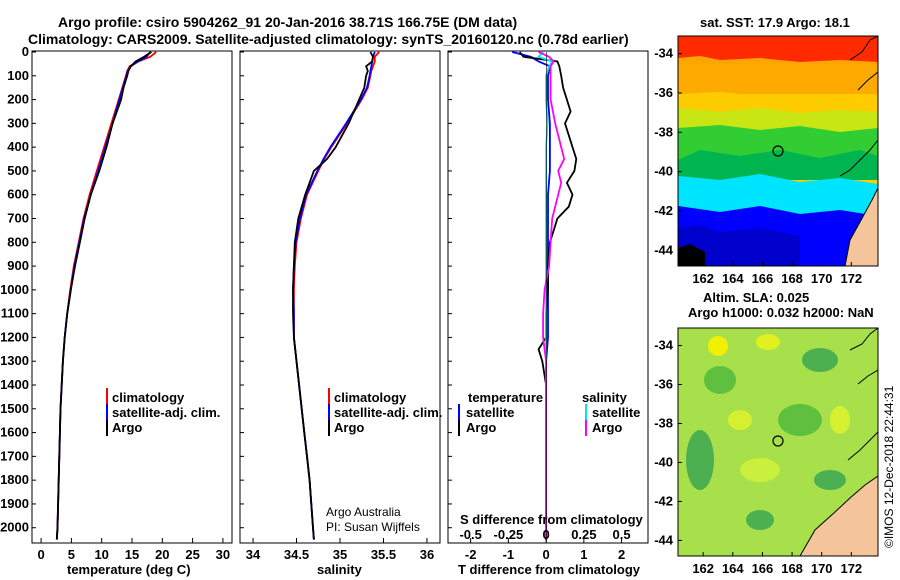 Image resolution: width=900 pixels, height=580 pixels. What do you see at coordinates (25, 51) in the screenshot?
I see `depth-tick-label: 0` at bounding box center [25, 51].